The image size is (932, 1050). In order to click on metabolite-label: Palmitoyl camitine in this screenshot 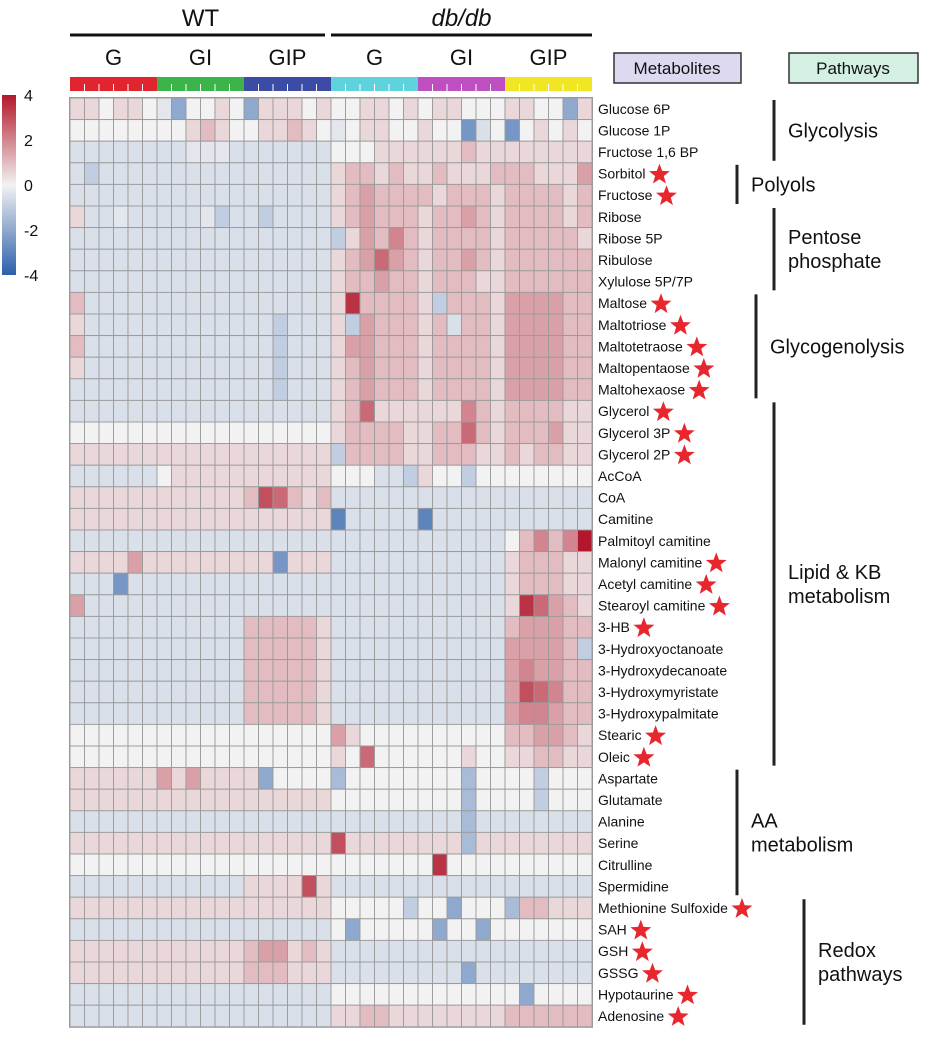, I will do `click(654, 541)`.